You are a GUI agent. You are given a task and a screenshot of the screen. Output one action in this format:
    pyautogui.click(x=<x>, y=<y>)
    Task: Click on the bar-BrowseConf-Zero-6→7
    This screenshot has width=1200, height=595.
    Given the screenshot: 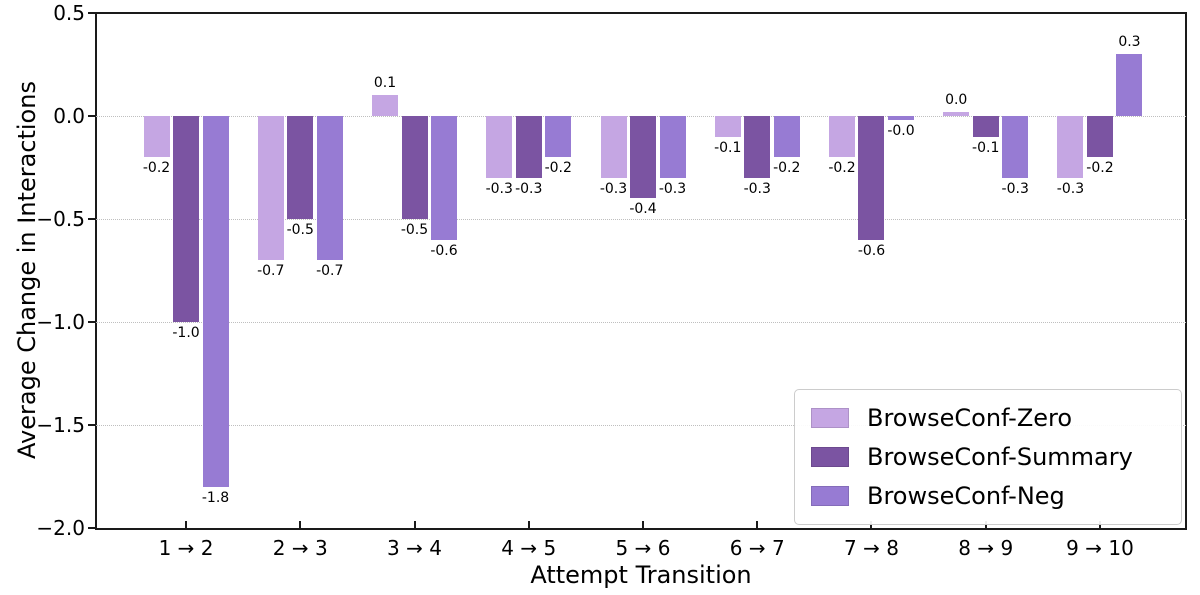 What is the action you would take?
    pyautogui.click(x=727, y=126)
    